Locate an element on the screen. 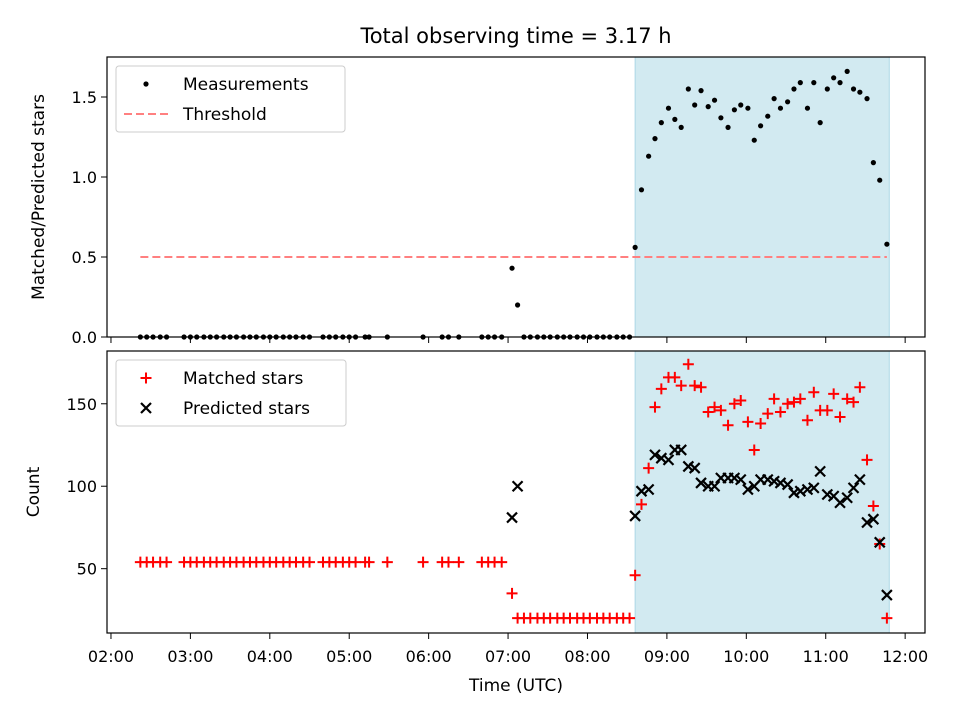  y-axis-label: Count is located at coordinates (34, 491).